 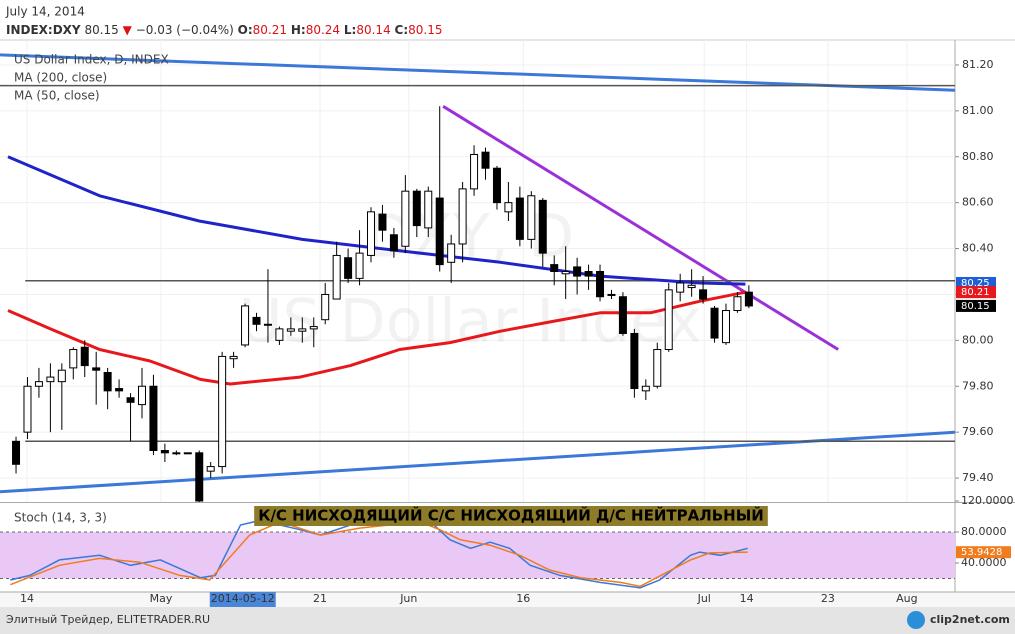 I want to click on x-tick-label: 21, so click(x=320, y=598).